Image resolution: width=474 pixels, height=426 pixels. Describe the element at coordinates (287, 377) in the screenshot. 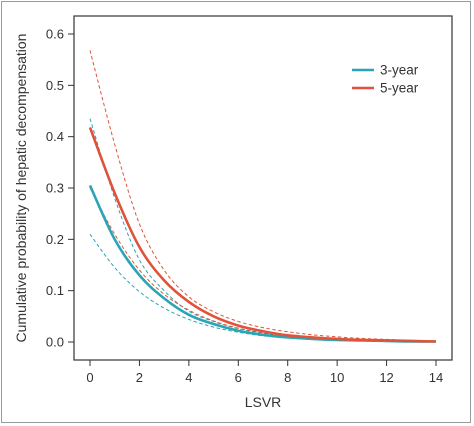

I see `x-tick-label: 8` at that location.